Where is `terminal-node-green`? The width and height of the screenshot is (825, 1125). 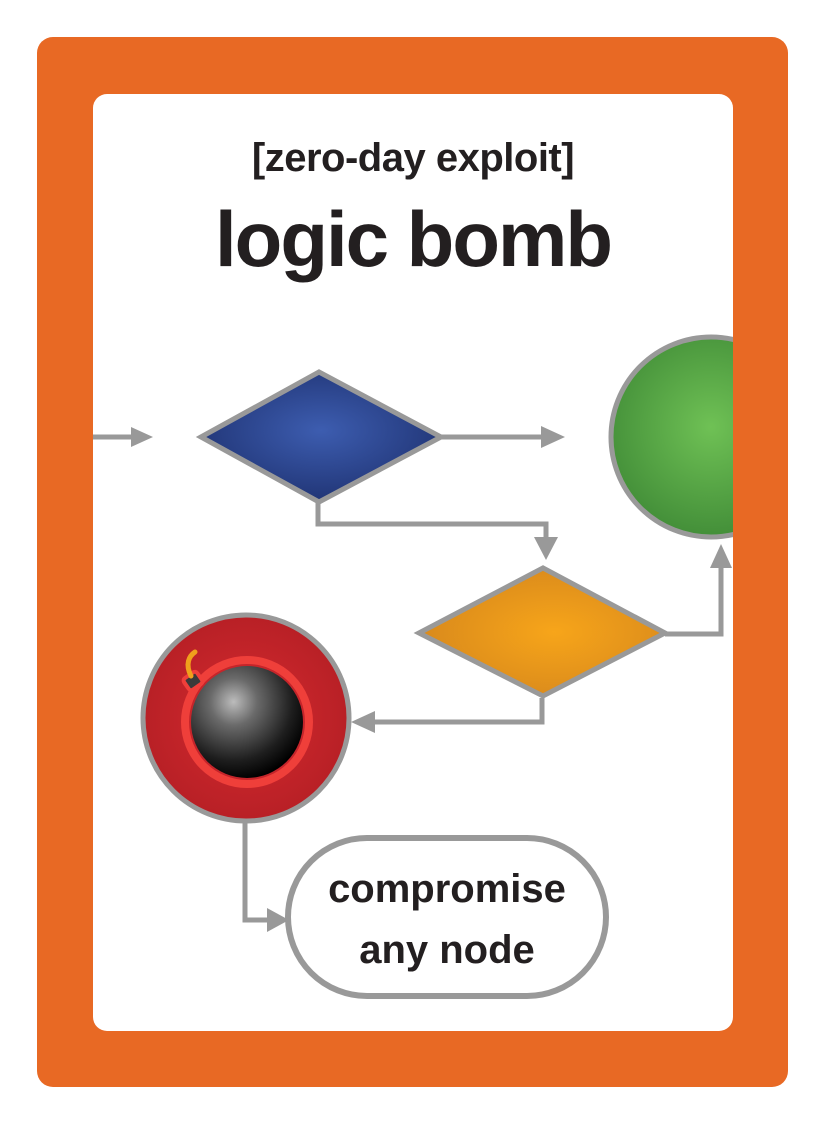 terminal-node-green is located at coordinates (672, 437).